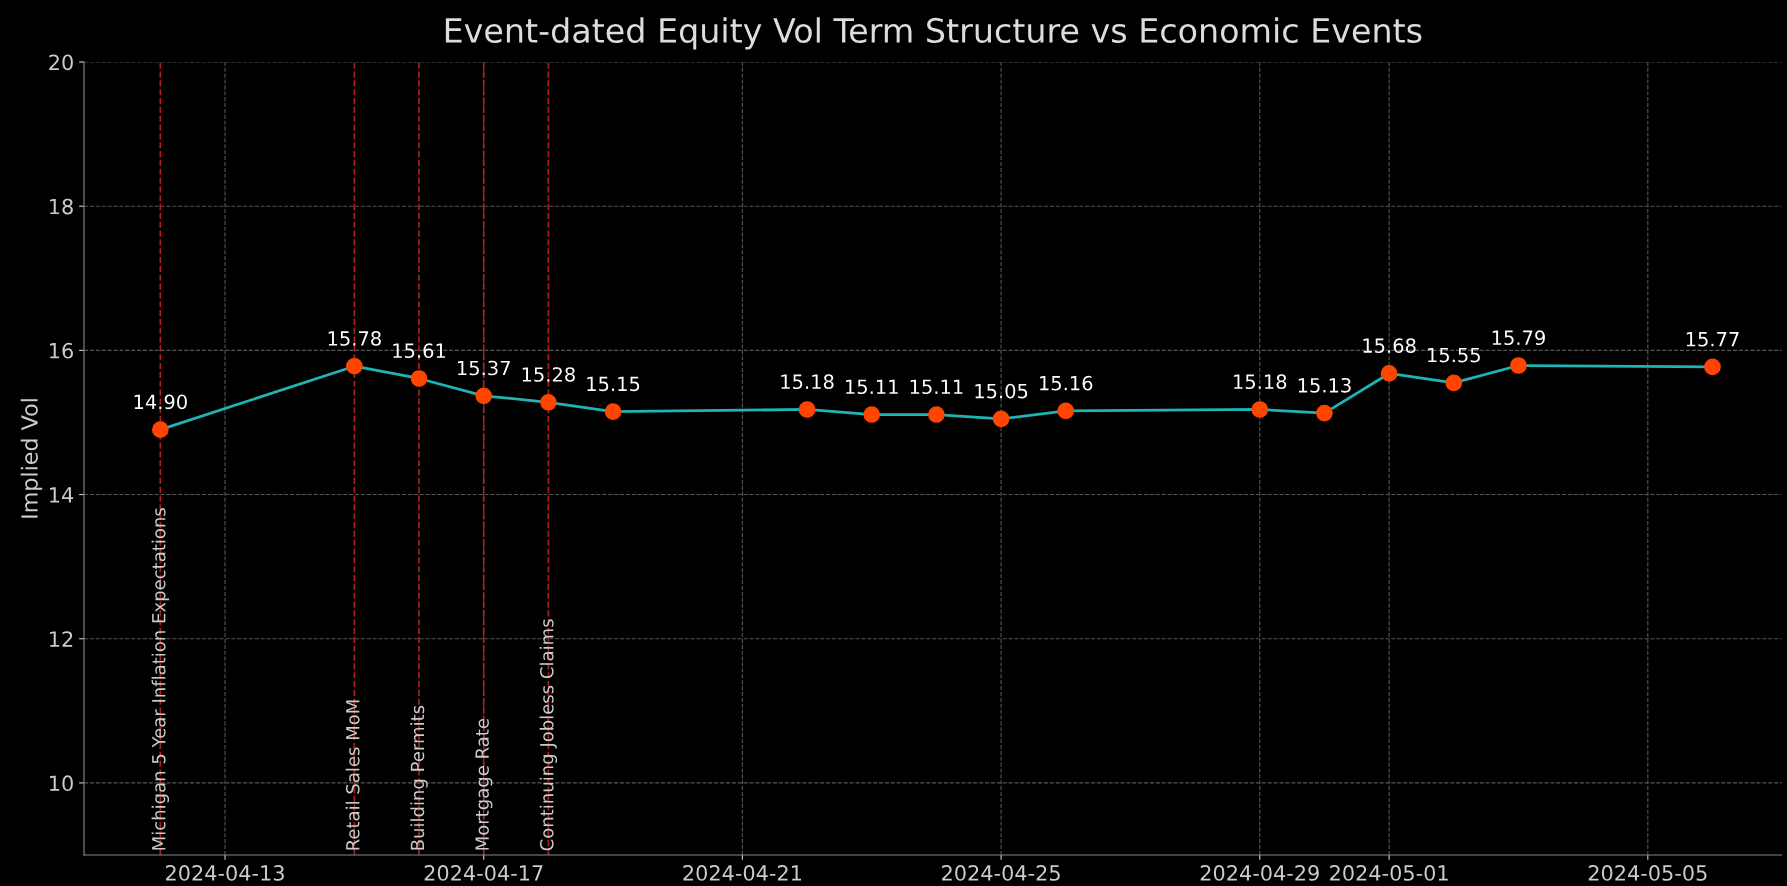 Image resolution: width=1787 pixels, height=886 pixels. Describe the element at coordinates (61, 783) in the screenshot. I see `y-tick-label: 10` at that location.